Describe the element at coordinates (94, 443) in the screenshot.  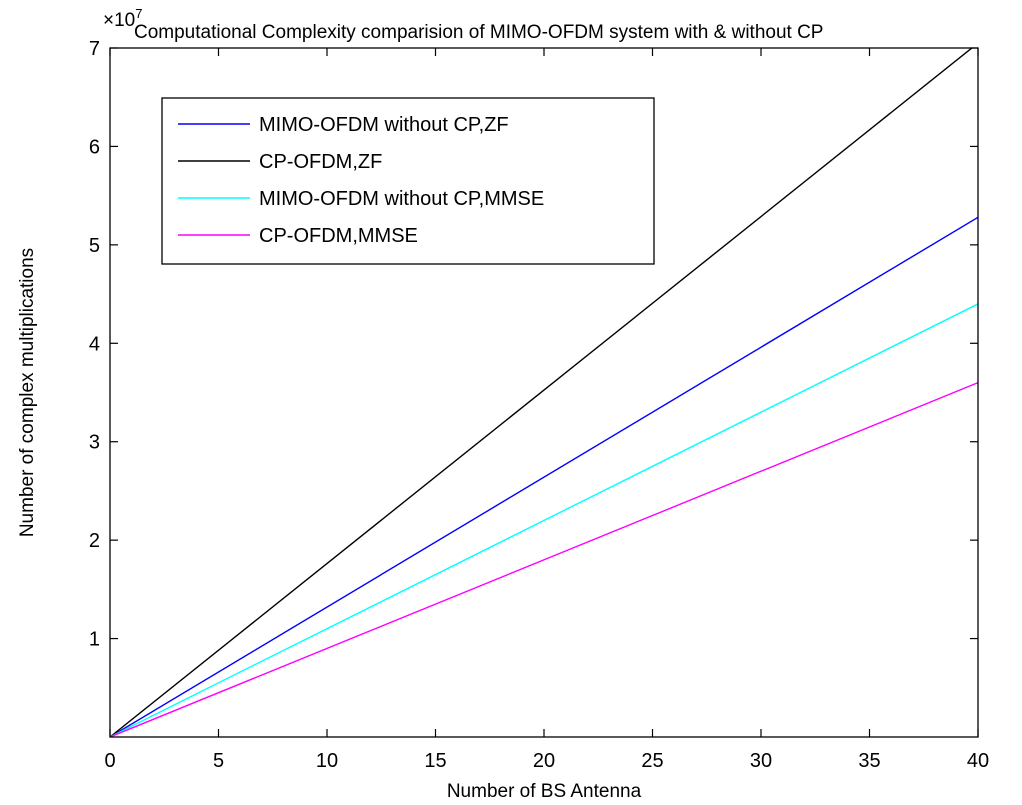
I see `y-tick-label: 3` at that location.